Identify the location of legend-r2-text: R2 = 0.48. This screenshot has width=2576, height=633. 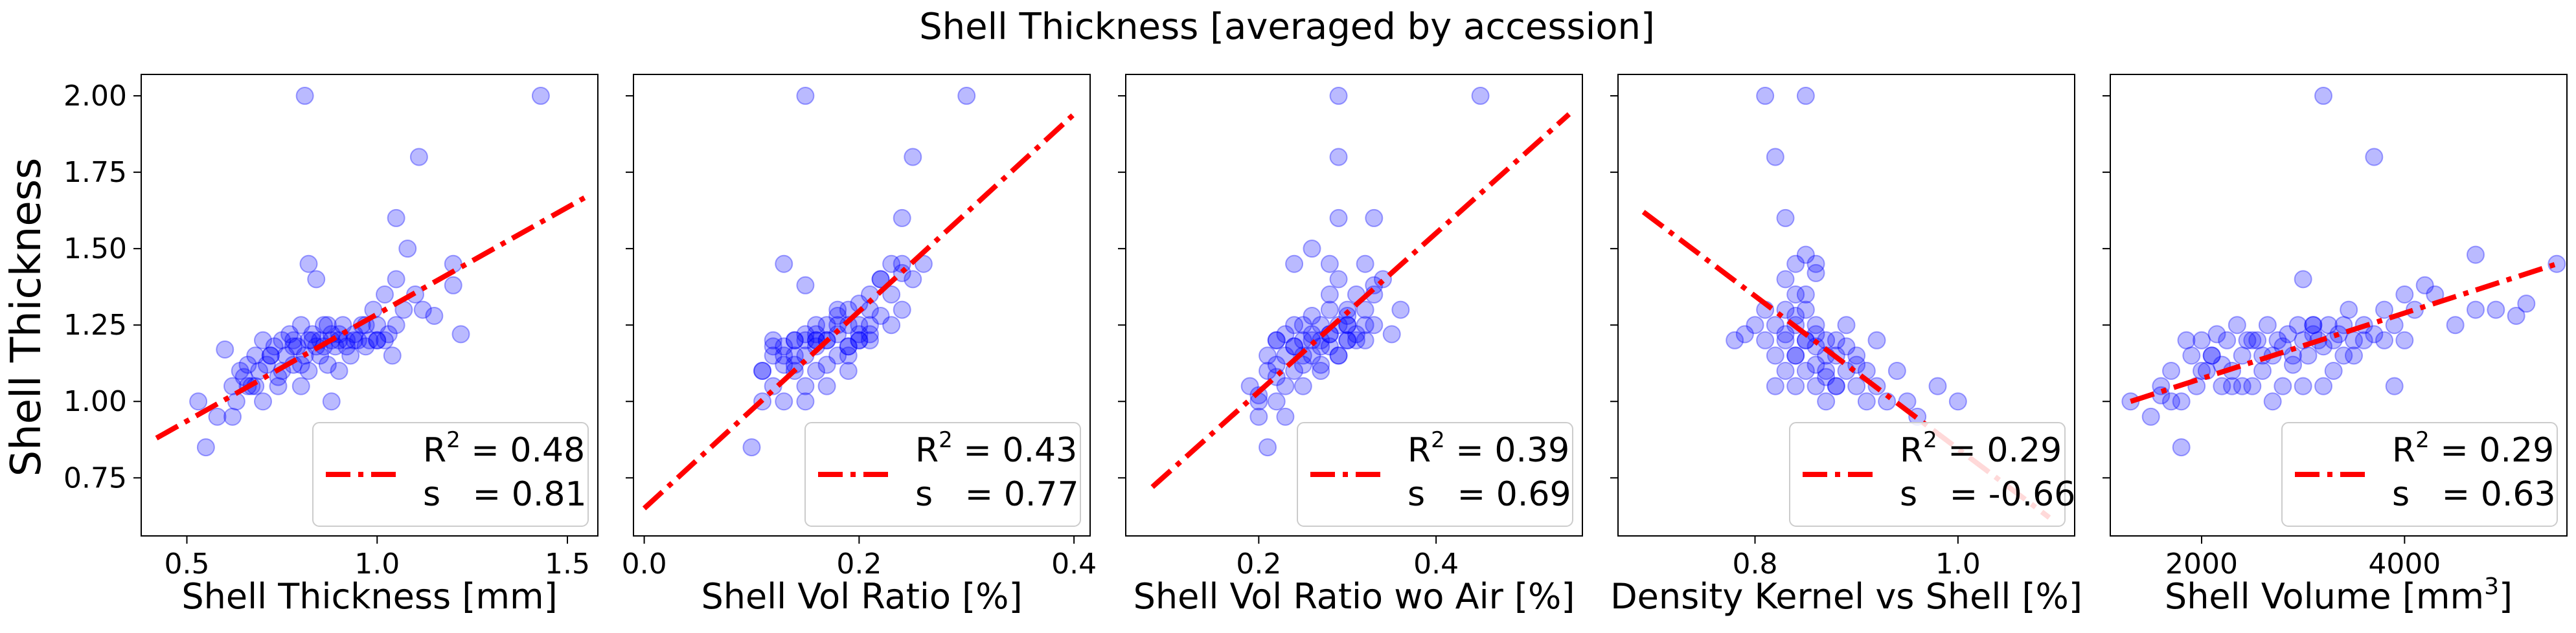
(504, 449).